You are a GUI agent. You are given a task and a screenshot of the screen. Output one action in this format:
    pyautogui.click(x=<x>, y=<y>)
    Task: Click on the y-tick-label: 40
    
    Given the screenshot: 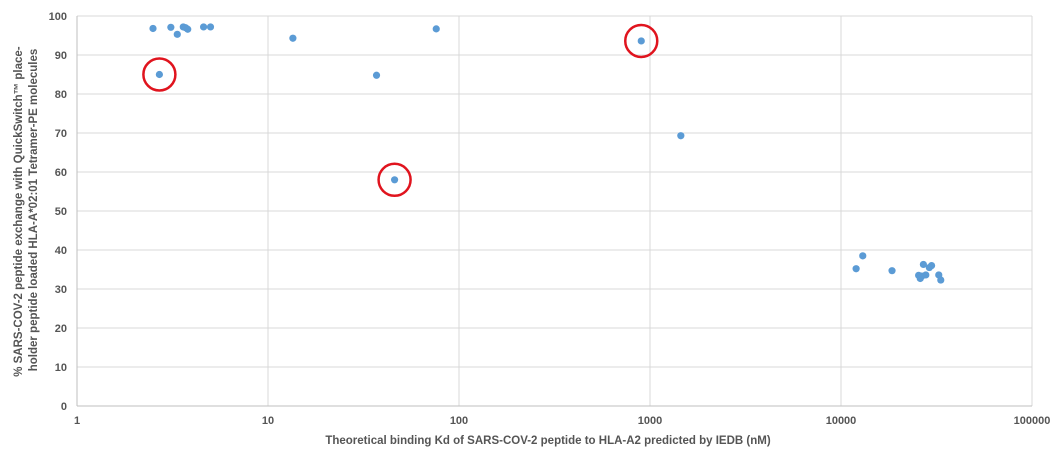 What is the action you would take?
    pyautogui.click(x=61, y=251)
    